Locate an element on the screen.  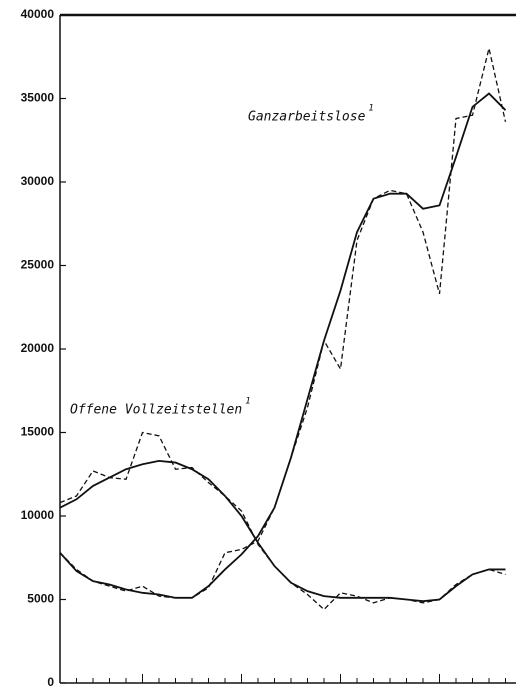
y-tick-label: 20000 is located at coordinates (38, 348).